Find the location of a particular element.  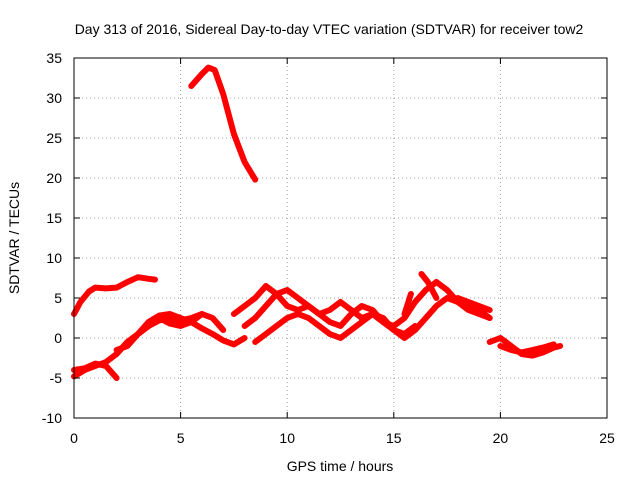

series-line-arc-j is located at coordinates (473, 304).